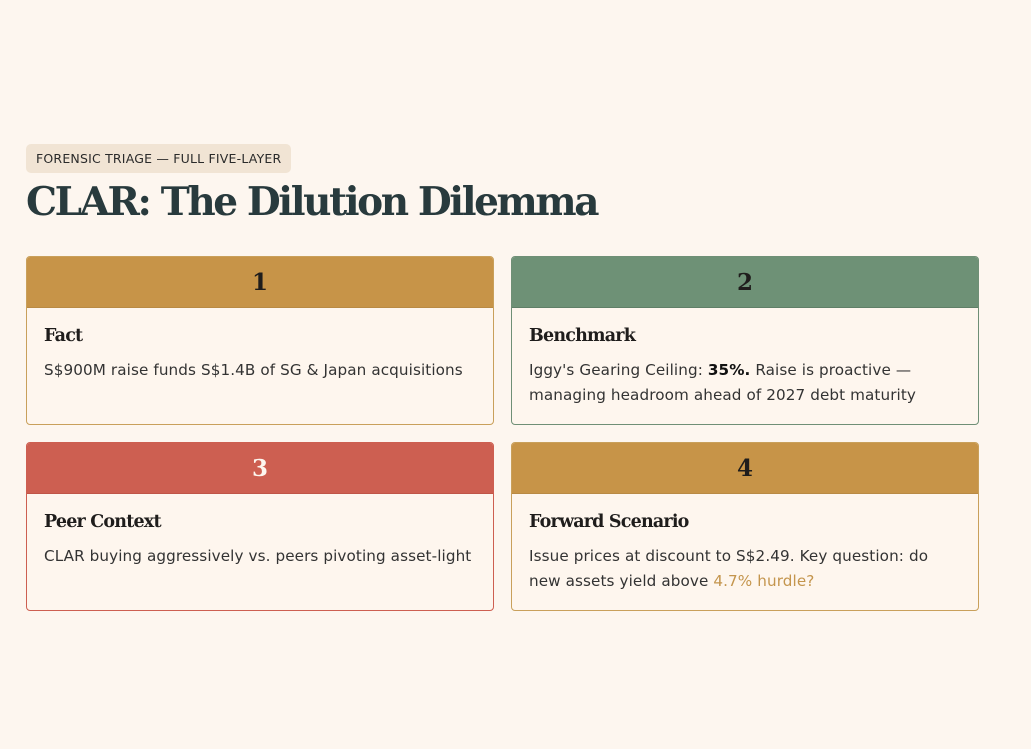  What do you see at coordinates (745, 282) in the screenshot?
I see `card-number: 2` at bounding box center [745, 282].